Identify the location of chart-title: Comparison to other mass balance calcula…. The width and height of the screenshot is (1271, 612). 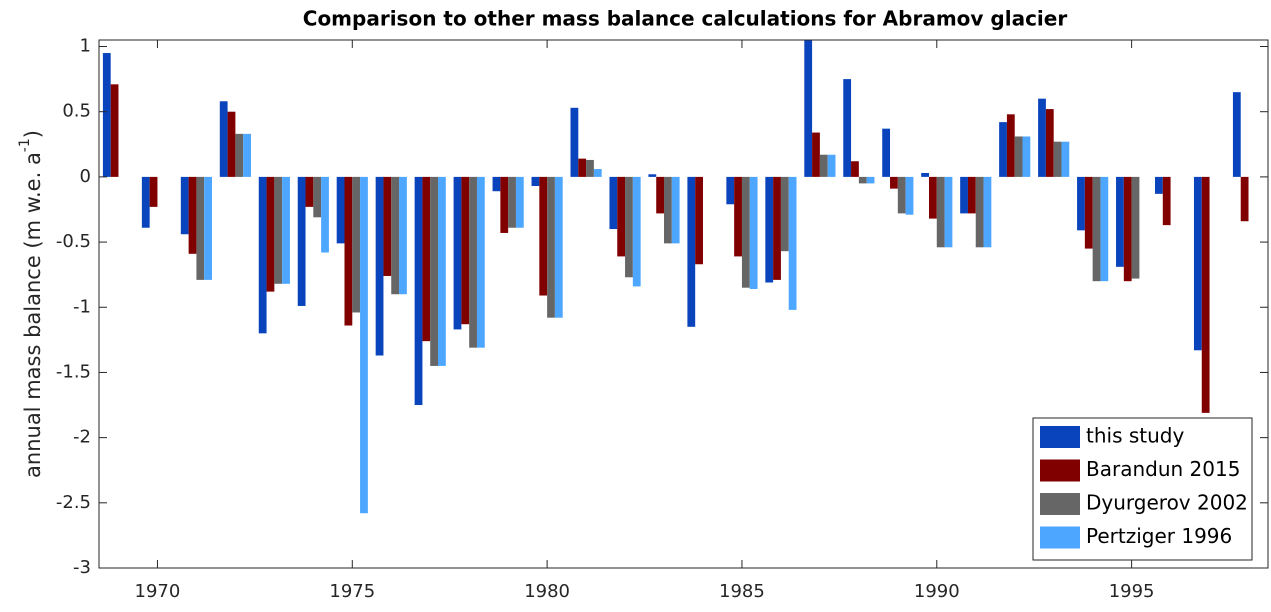
(685, 19).